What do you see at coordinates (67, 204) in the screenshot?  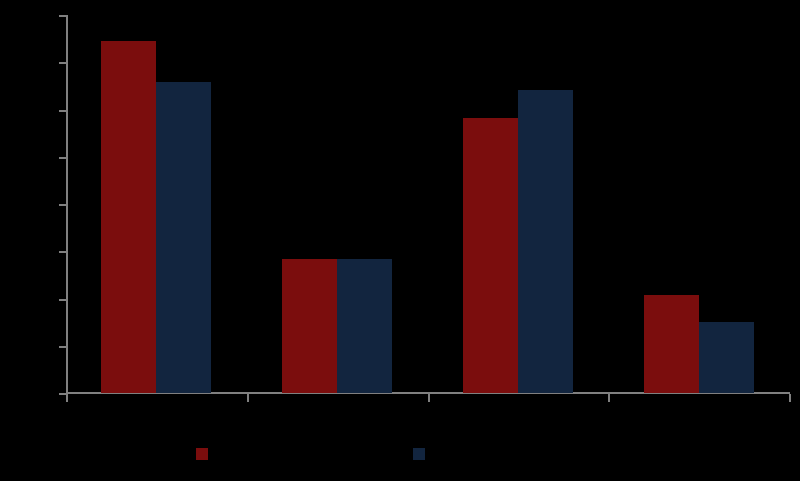 I see `y-axis-line` at bounding box center [67, 204].